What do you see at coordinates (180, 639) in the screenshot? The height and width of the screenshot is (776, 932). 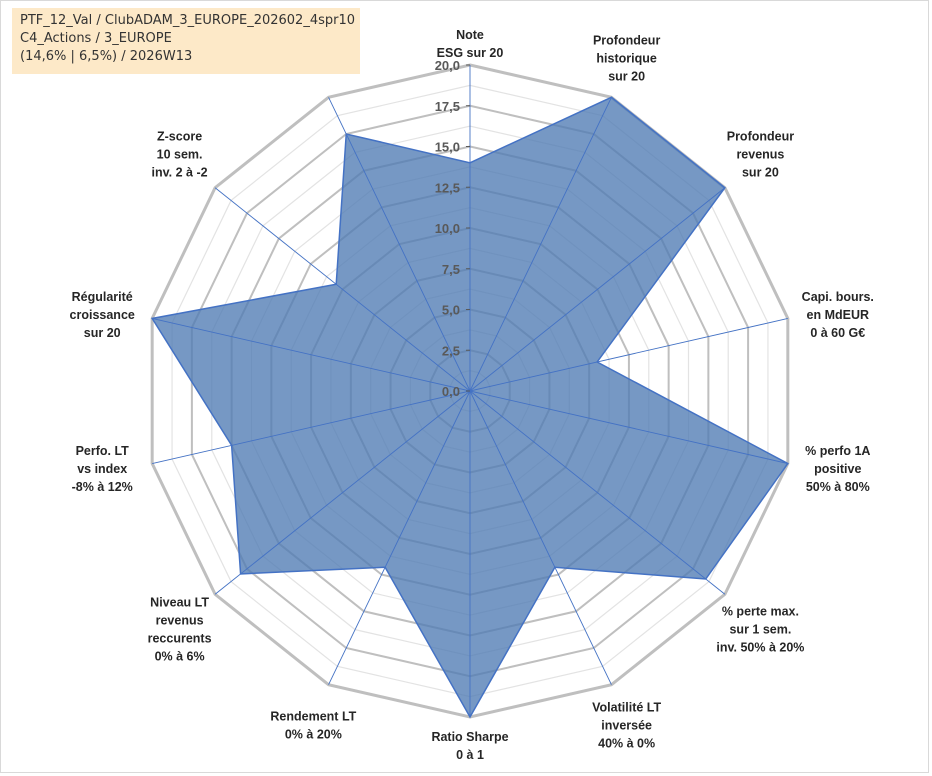 I see `axis-label-line: reccurents` at bounding box center [180, 639].